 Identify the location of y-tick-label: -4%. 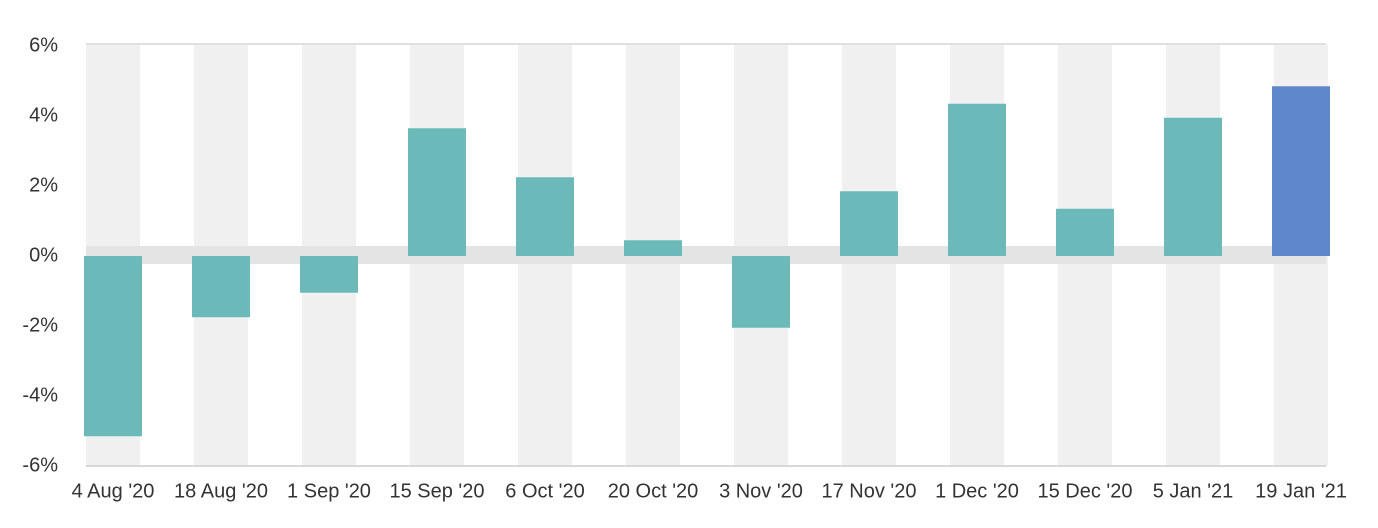
(40, 395).